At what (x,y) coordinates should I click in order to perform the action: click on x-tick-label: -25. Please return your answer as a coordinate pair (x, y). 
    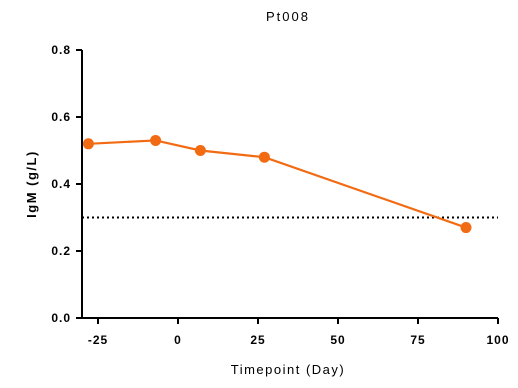
    Looking at the image, I should click on (98, 340).